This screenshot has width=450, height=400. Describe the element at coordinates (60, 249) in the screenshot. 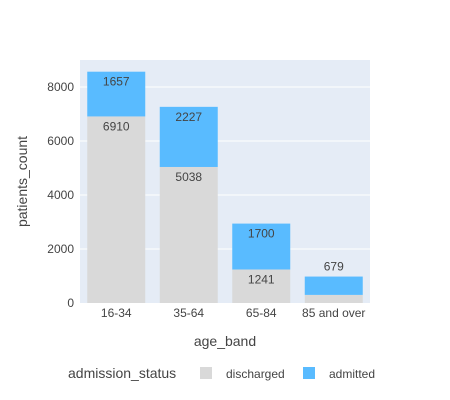

I see `y-tick-label: 2000` at that location.